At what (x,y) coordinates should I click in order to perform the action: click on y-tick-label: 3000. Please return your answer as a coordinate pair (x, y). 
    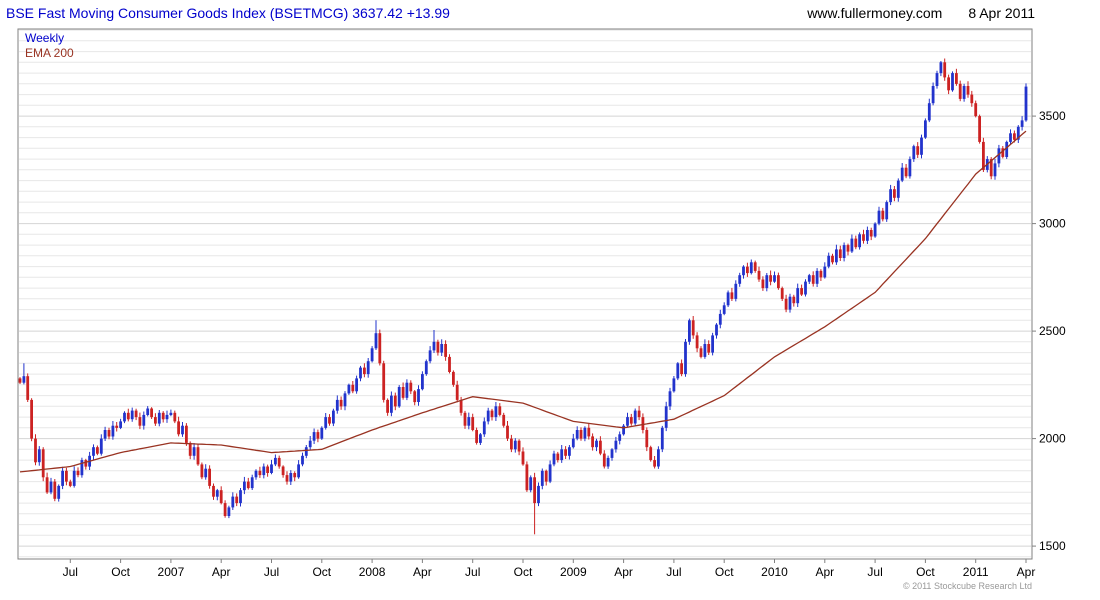
    Looking at the image, I should click on (1052, 224).